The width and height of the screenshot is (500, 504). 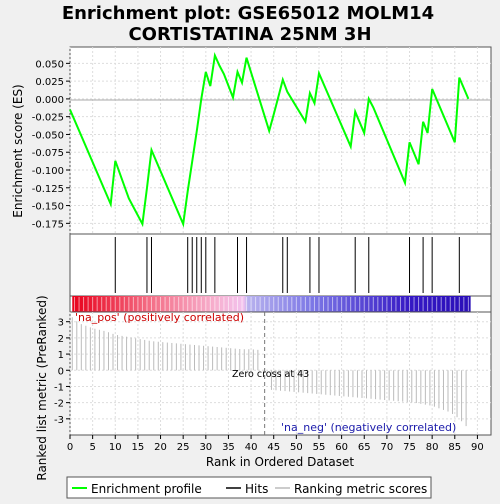 I want to click on x-tick-label: 85, so click(x=454, y=447).